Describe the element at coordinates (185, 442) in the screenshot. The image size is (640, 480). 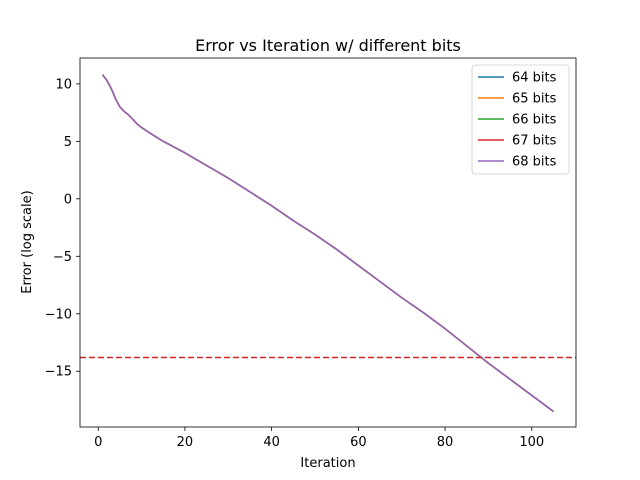
I see `x-tick-label: 20` at that location.